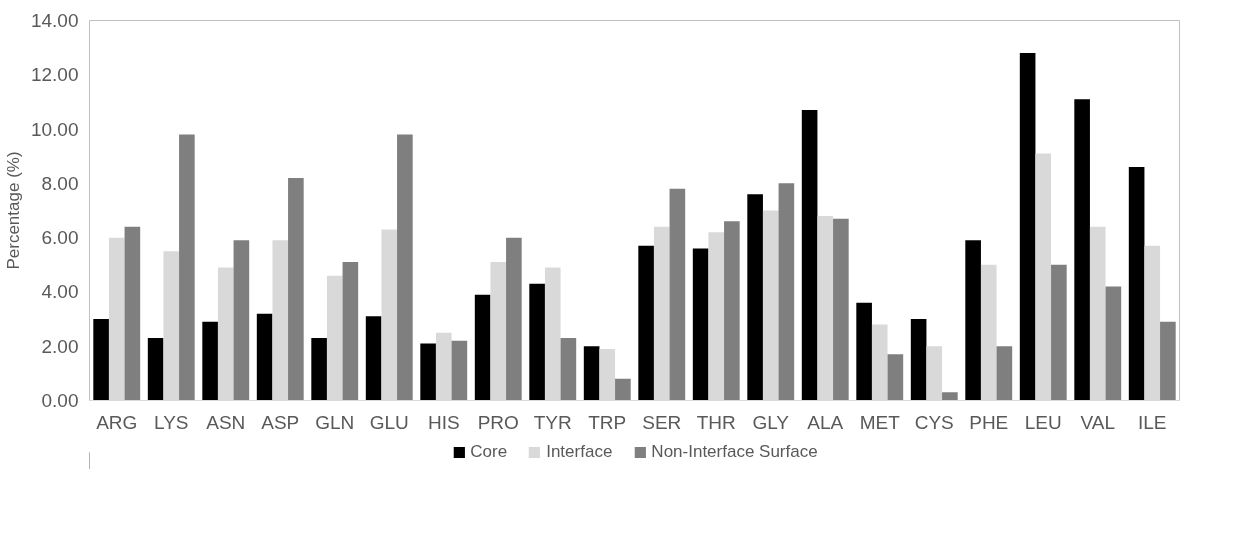 The height and width of the screenshot is (537, 1249). What do you see at coordinates (117, 422) in the screenshot?
I see `x-tick-label: ARG` at bounding box center [117, 422].